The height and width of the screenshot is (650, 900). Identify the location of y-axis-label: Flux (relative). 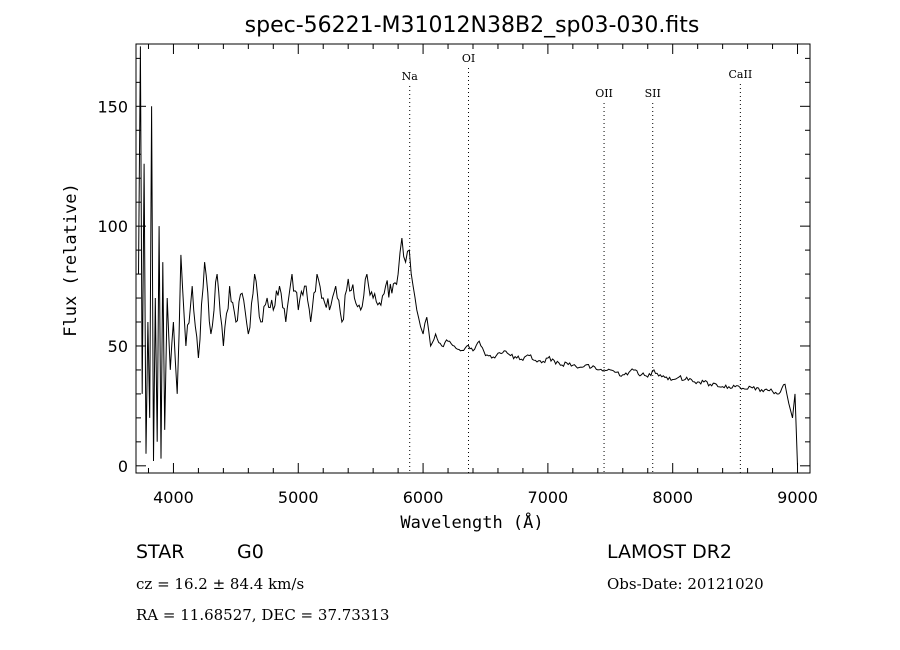
(71, 260).